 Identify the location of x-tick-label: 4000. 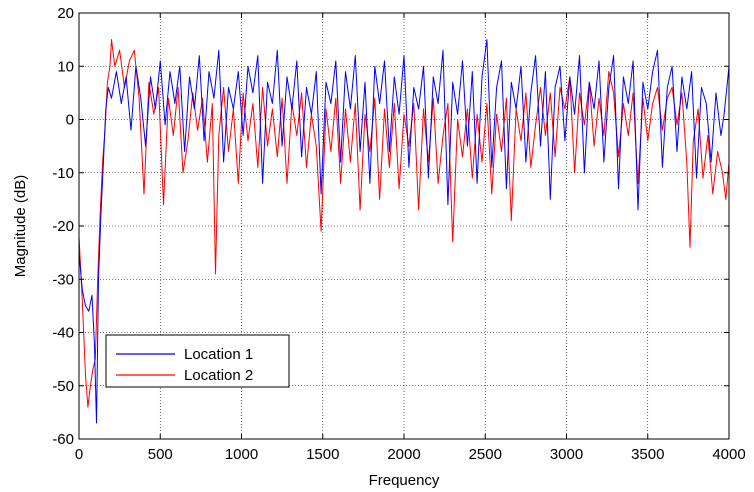
(728, 454).